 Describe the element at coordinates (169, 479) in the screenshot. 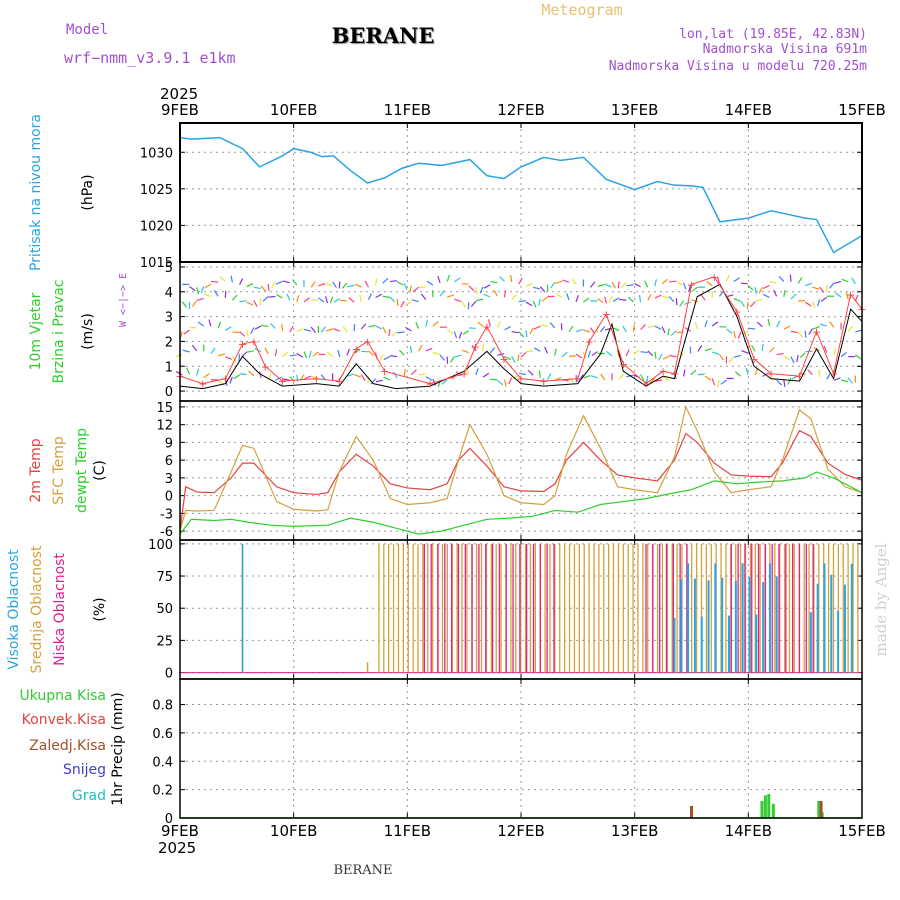

I see `y-tick-label: 3` at that location.